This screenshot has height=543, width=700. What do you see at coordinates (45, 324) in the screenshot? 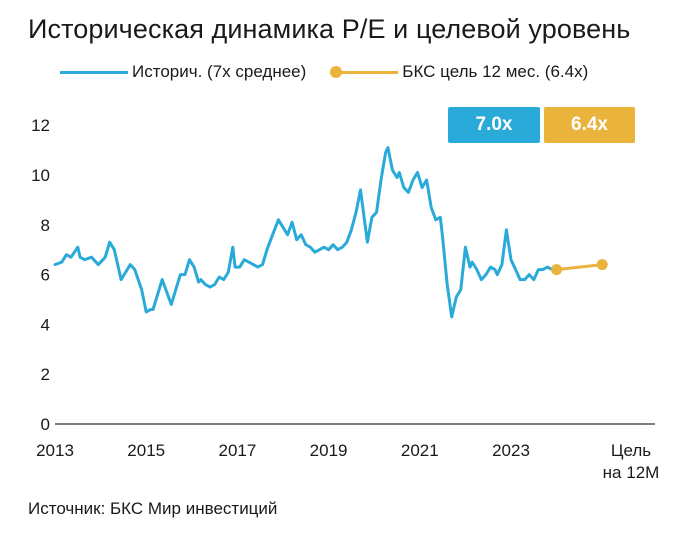
I see `y-tick-label: 4` at bounding box center [45, 324].